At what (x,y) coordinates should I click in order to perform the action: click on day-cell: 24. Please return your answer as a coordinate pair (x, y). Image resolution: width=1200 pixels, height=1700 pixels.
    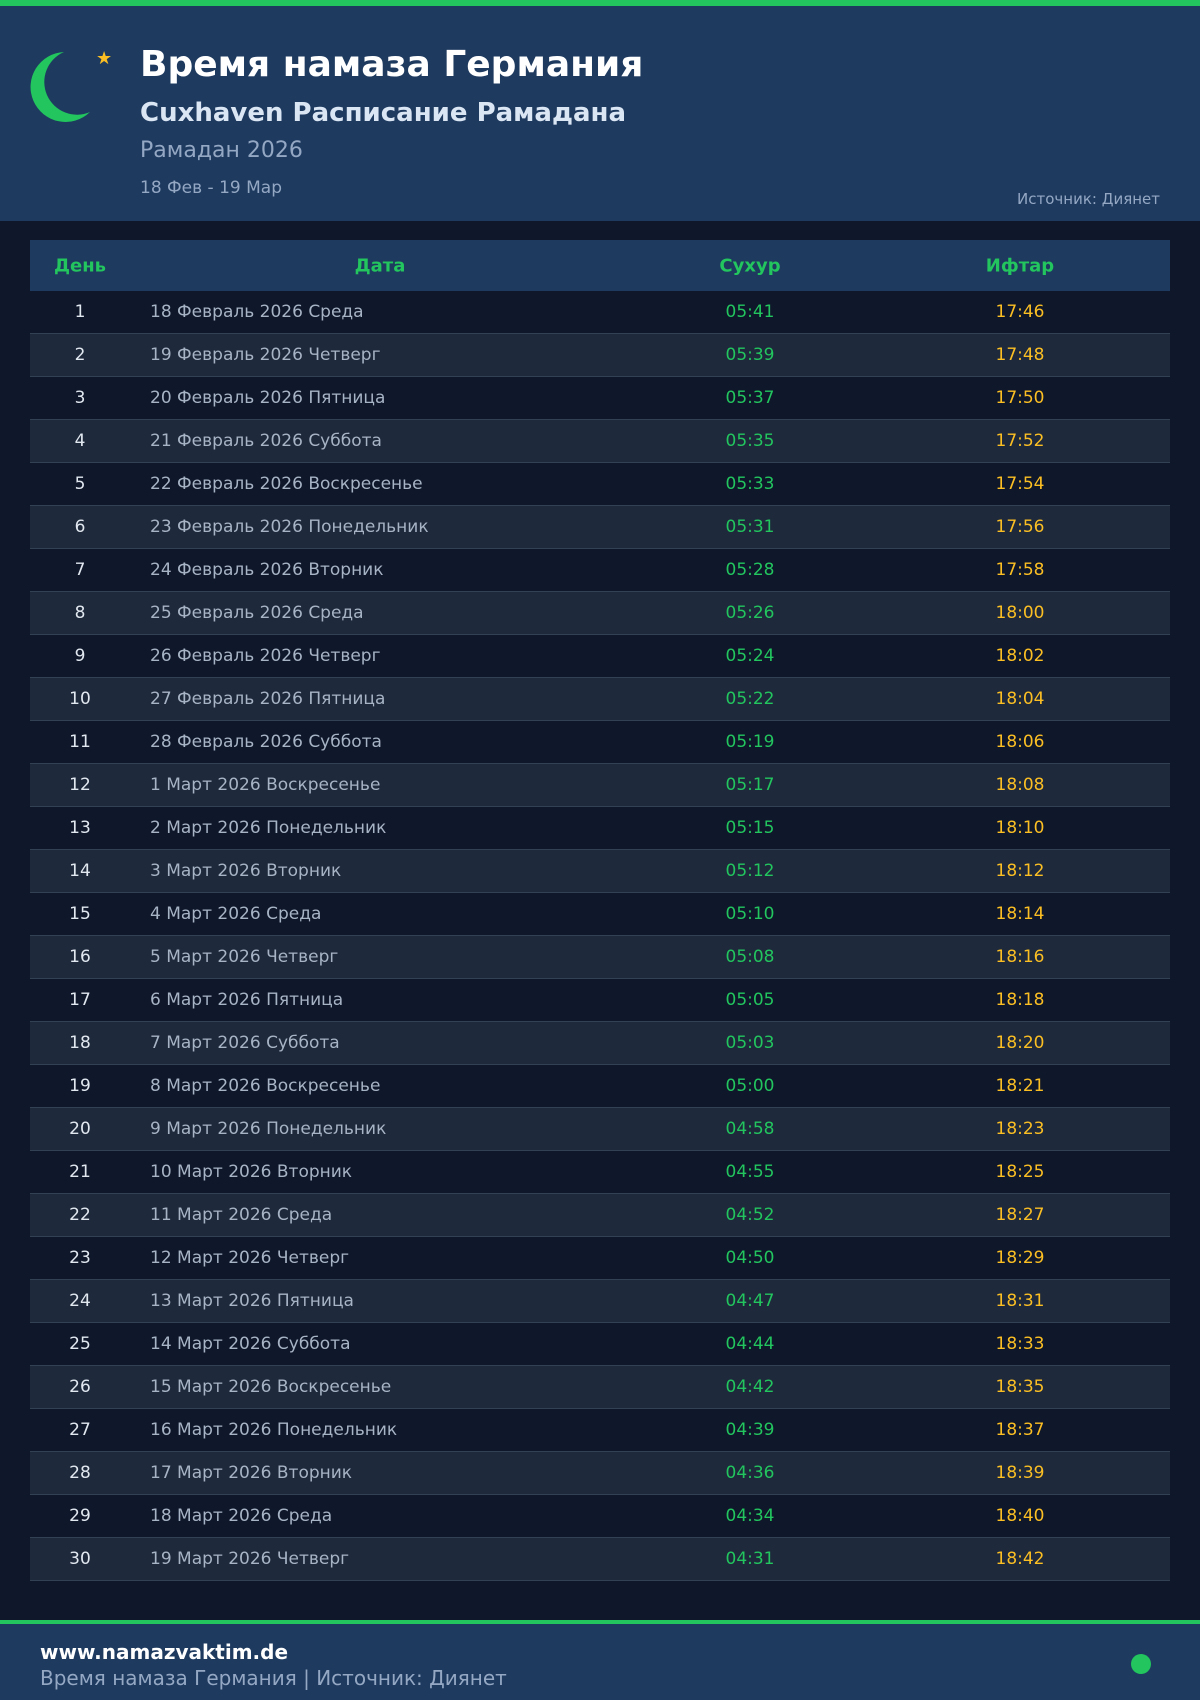
    Looking at the image, I should click on (80, 1301).